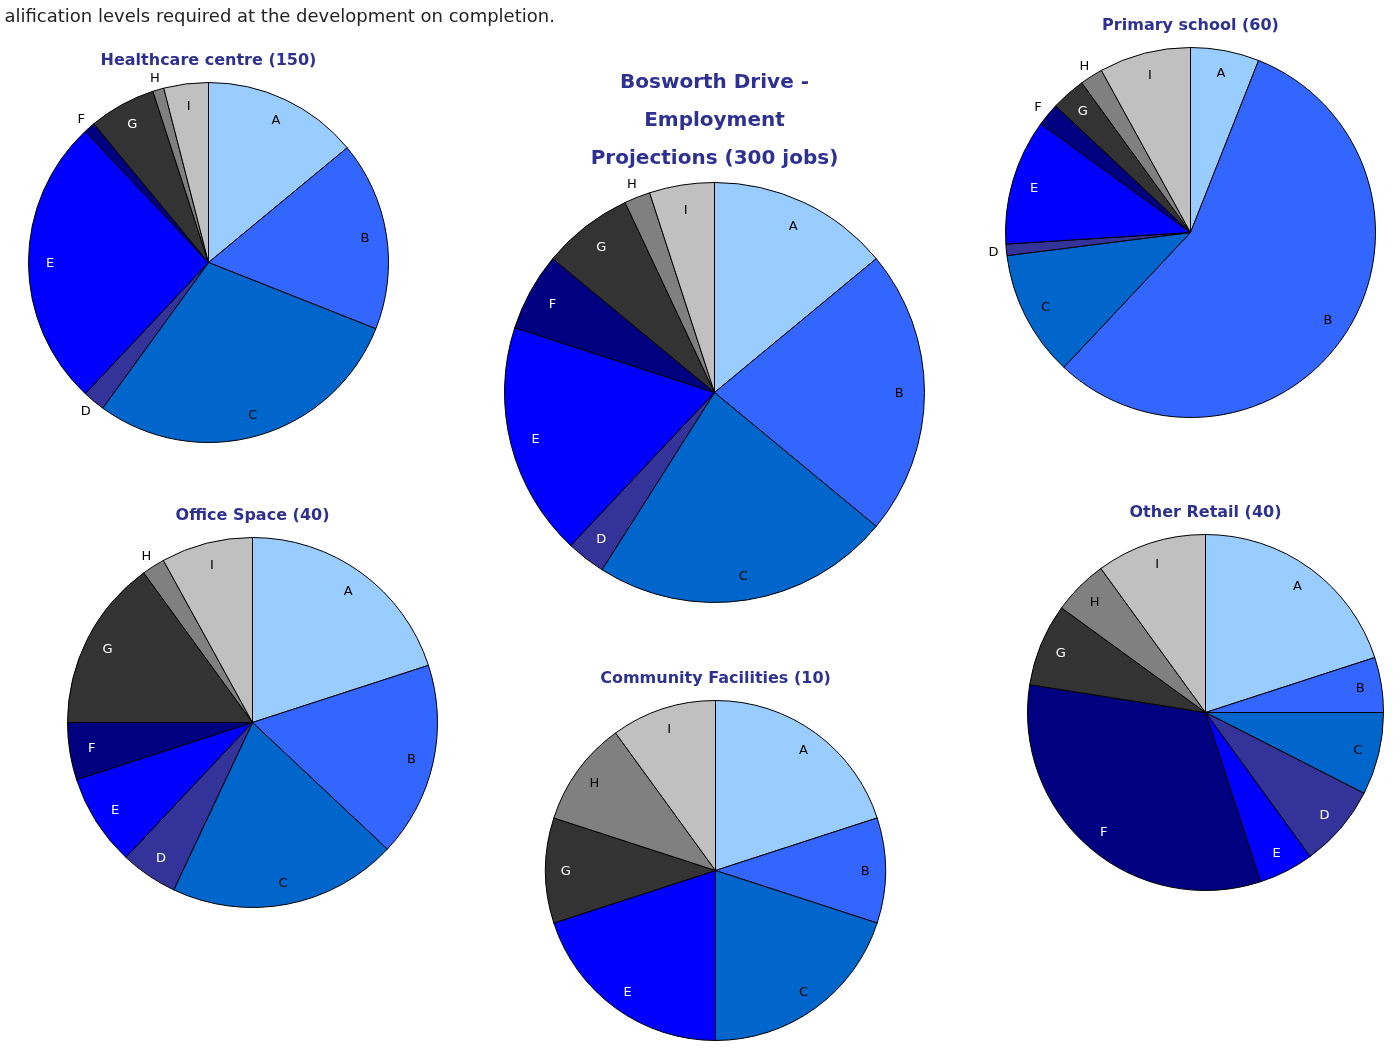  What do you see at coordinates (1205, 511) in the screenshot?
I see `chart-title: Other Retail (40)` at bounding box center [1205, 511].